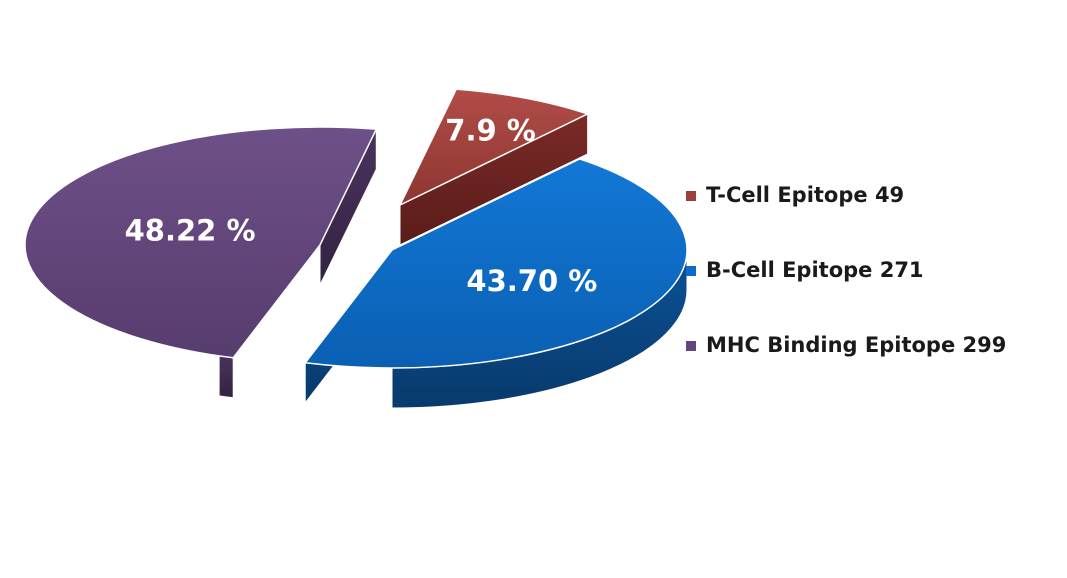 Image resolution: width=1067 pixels, height=578 pixels. I want to click on legend-item-1: B-Cell Epitope 271, so click(805, 270).